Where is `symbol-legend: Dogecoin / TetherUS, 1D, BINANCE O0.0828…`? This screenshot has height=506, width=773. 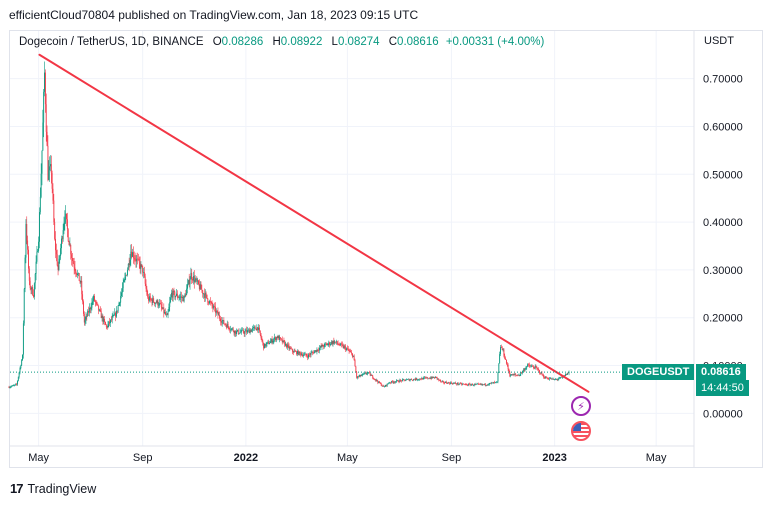 symbol-legend: Dogecoin / TetherUS, 1D, BINANCE O0.0828… is located at coordinates (281, 42).